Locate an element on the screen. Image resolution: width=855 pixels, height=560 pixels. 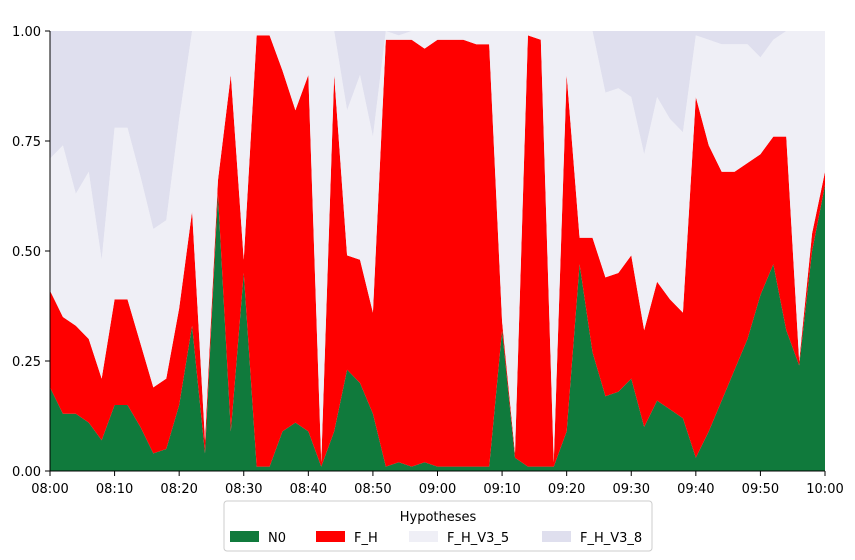
x-tick-label: 09:40 is located at coordinates (695, 489).